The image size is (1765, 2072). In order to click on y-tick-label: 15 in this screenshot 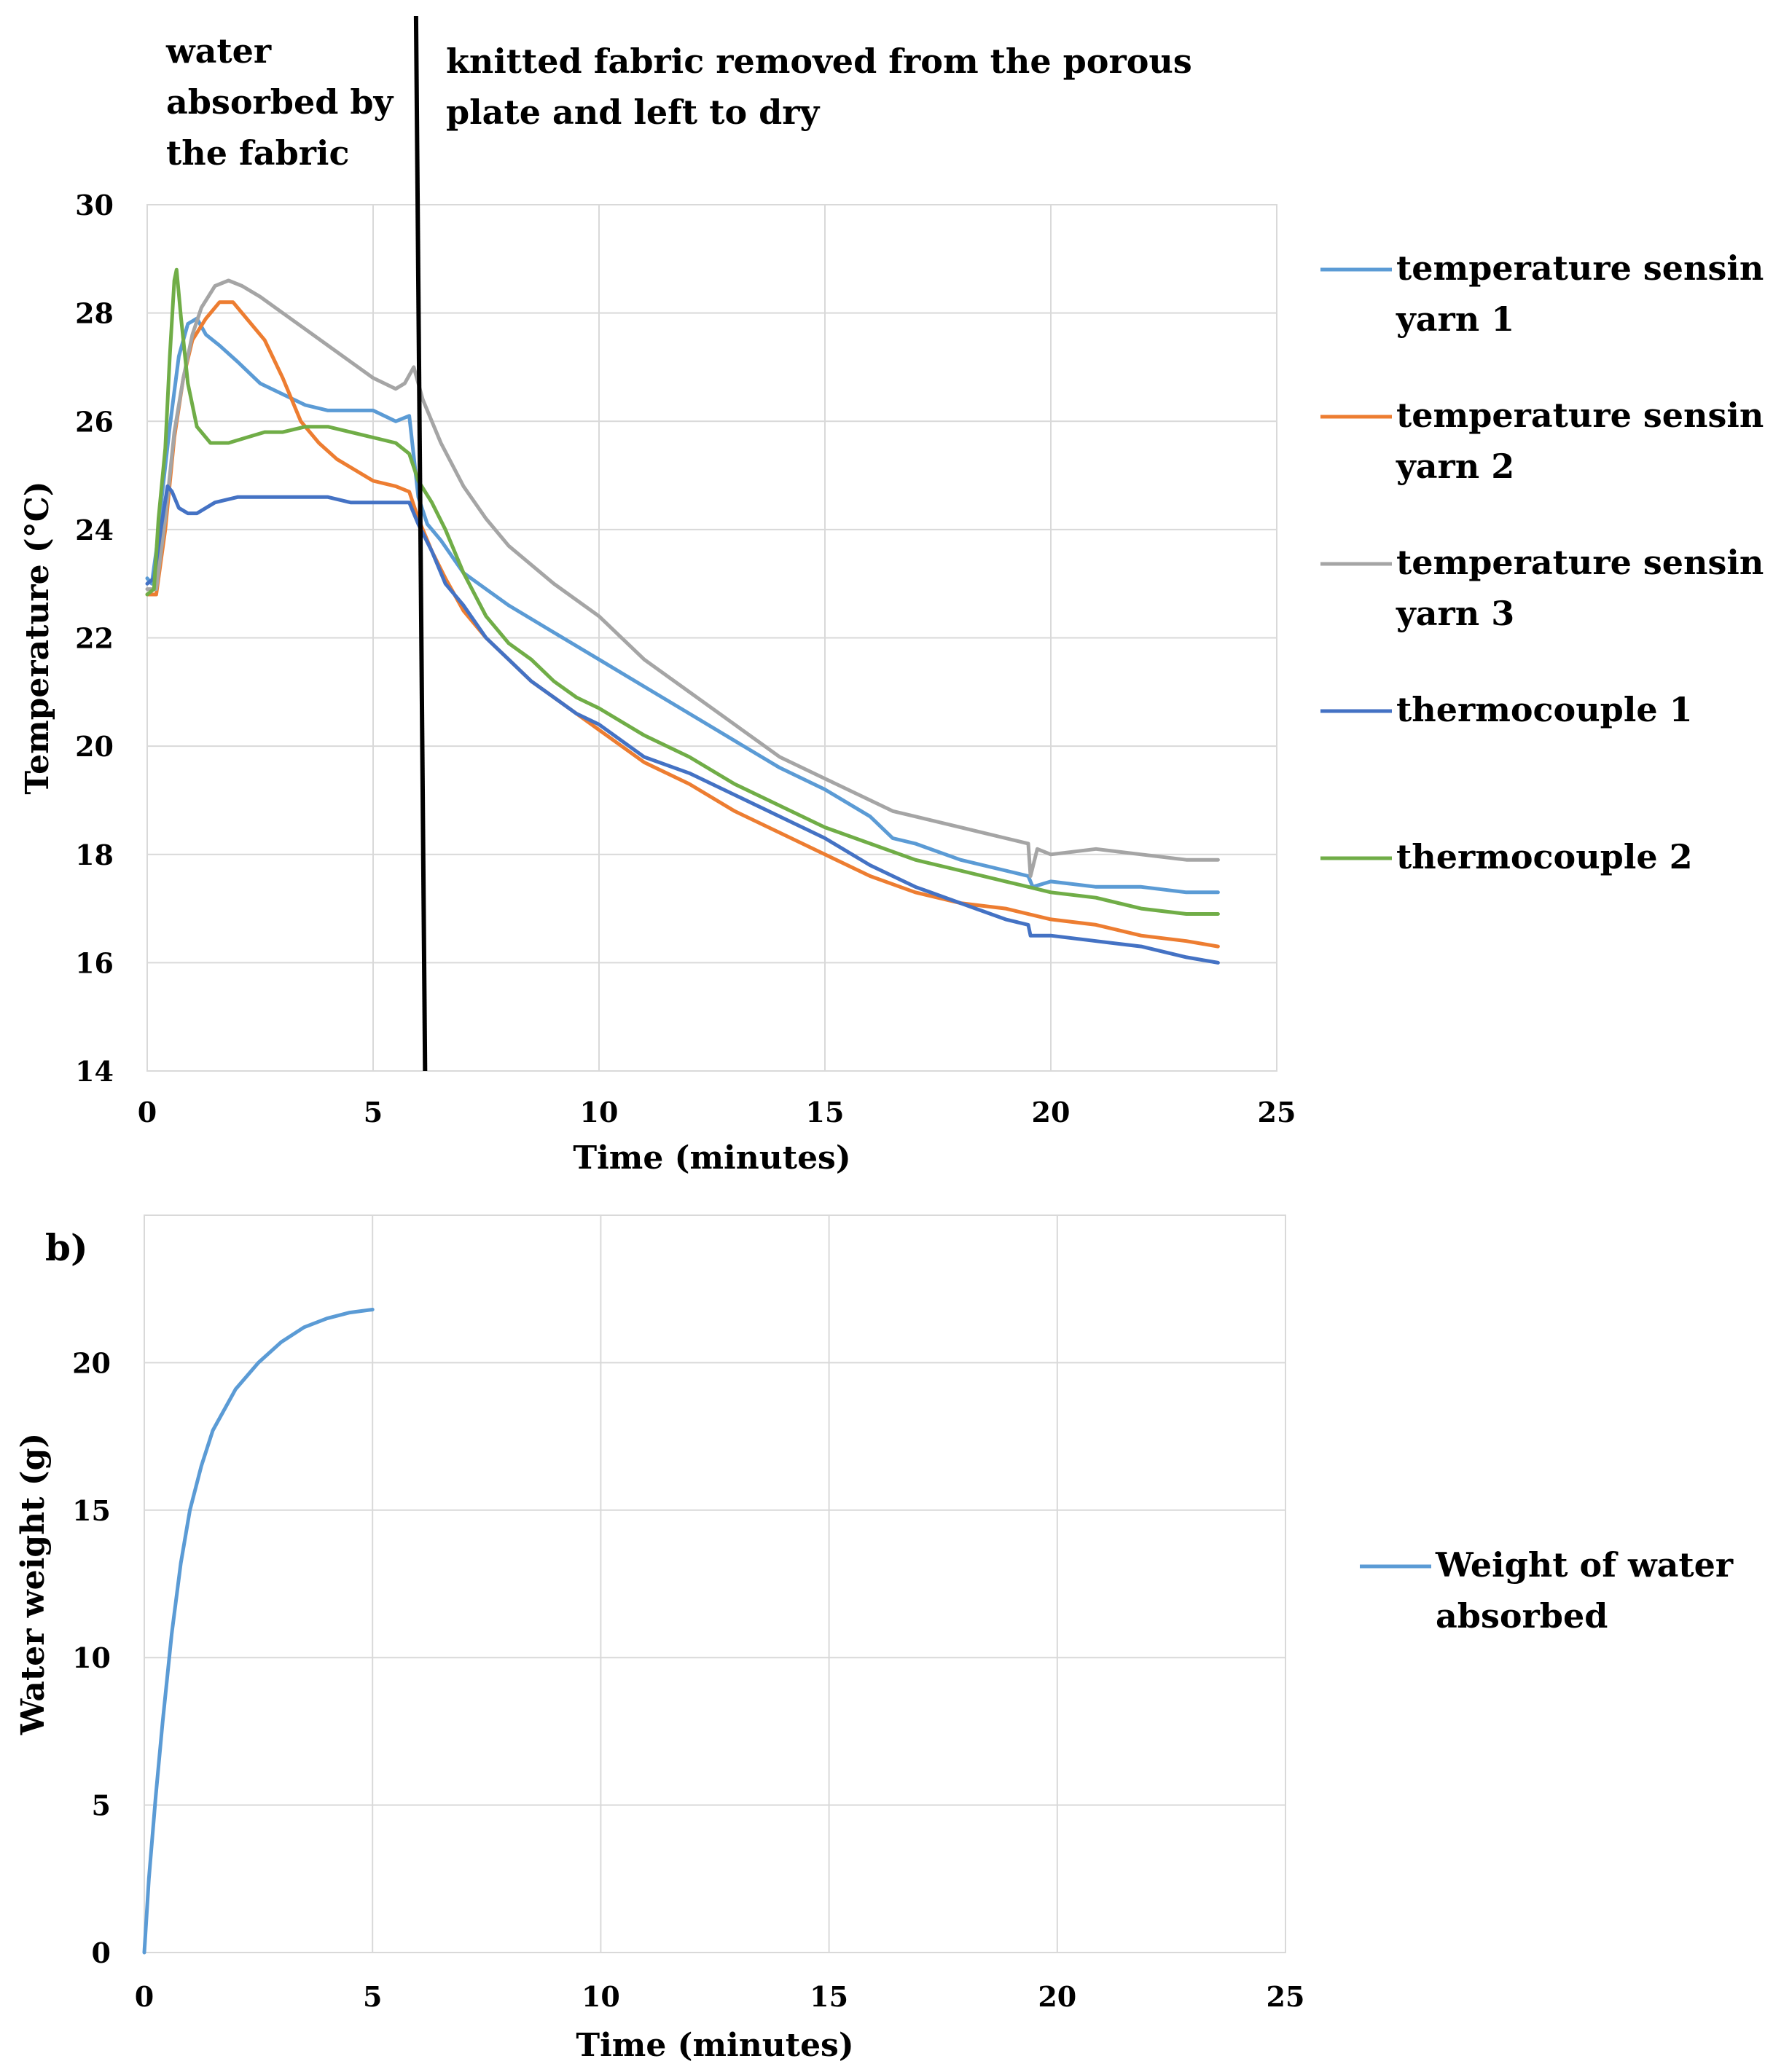, I will do `click(91, 1510)`.